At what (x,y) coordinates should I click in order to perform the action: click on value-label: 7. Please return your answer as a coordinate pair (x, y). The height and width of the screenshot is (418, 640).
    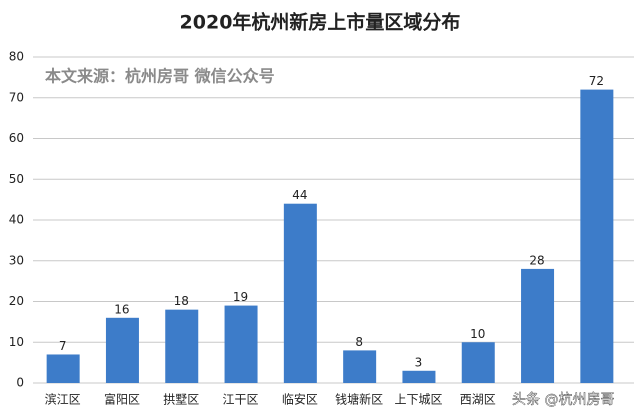
    Looking at the image, I should click on (63, 346).